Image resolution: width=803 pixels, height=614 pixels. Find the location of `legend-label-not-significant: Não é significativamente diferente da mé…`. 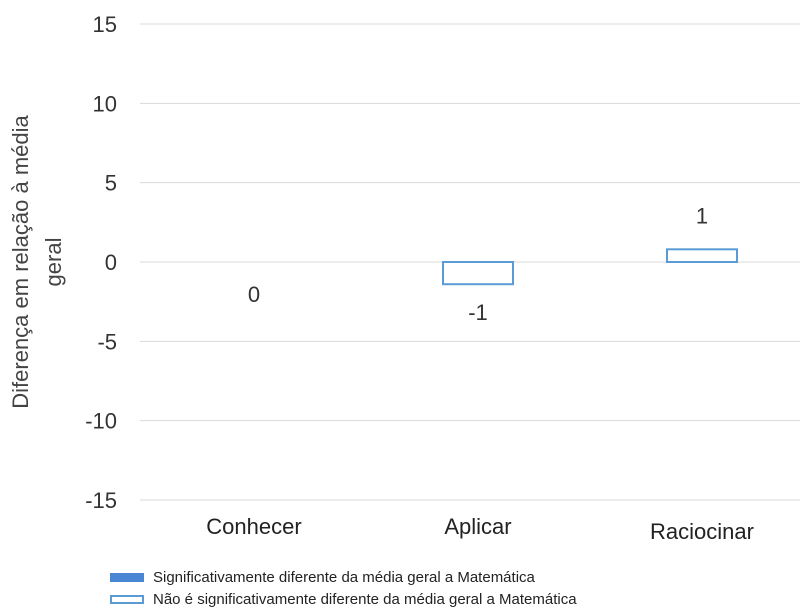

legend-label-not-significant: Não é significativamente diferente da mé… is located at coordinates (365, 599).